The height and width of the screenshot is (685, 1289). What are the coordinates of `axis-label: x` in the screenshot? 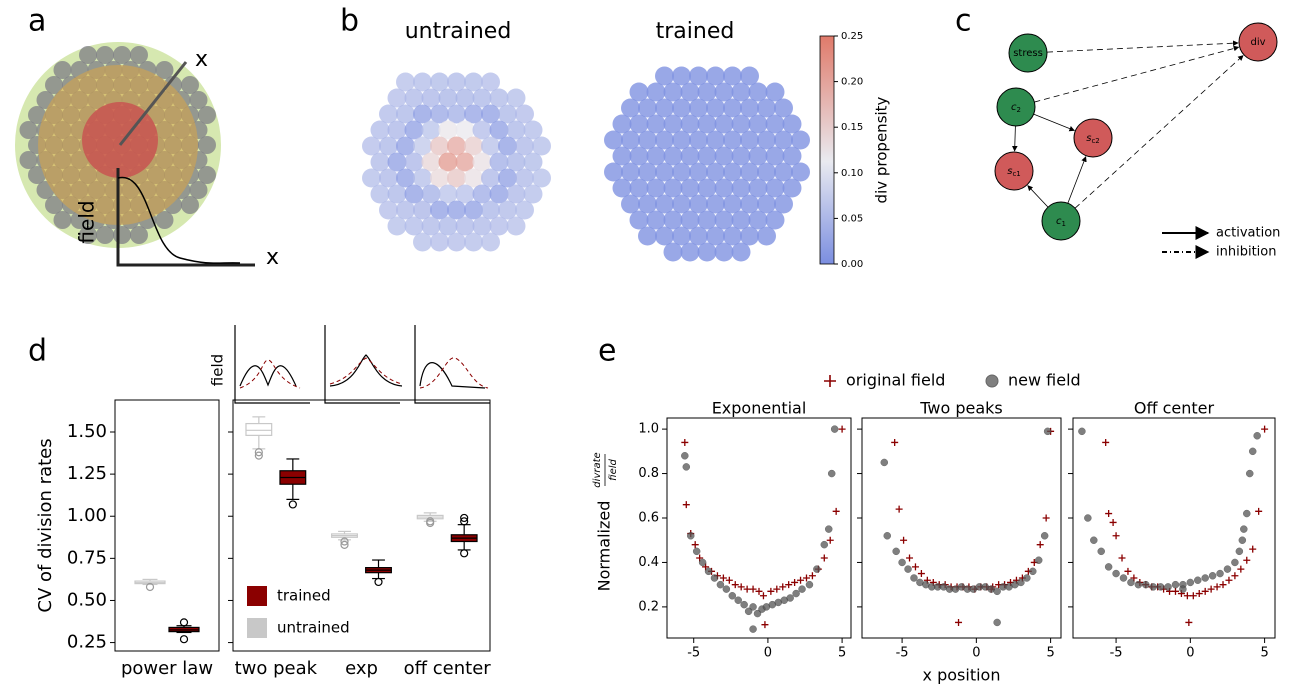 It's located at (201, 59).